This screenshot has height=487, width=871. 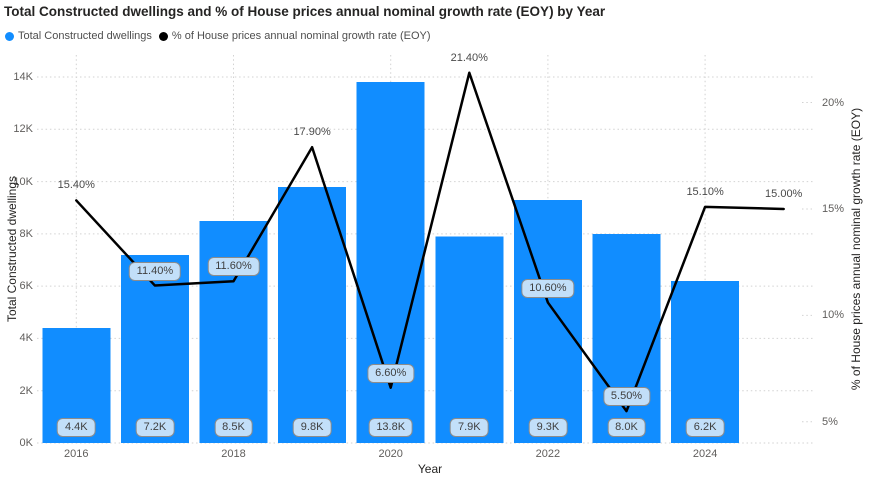 What do you see at coordinates (469, 427) in the screenshot?
I see `bar-data-label: 7.9K` at bounding box center [469, 427].